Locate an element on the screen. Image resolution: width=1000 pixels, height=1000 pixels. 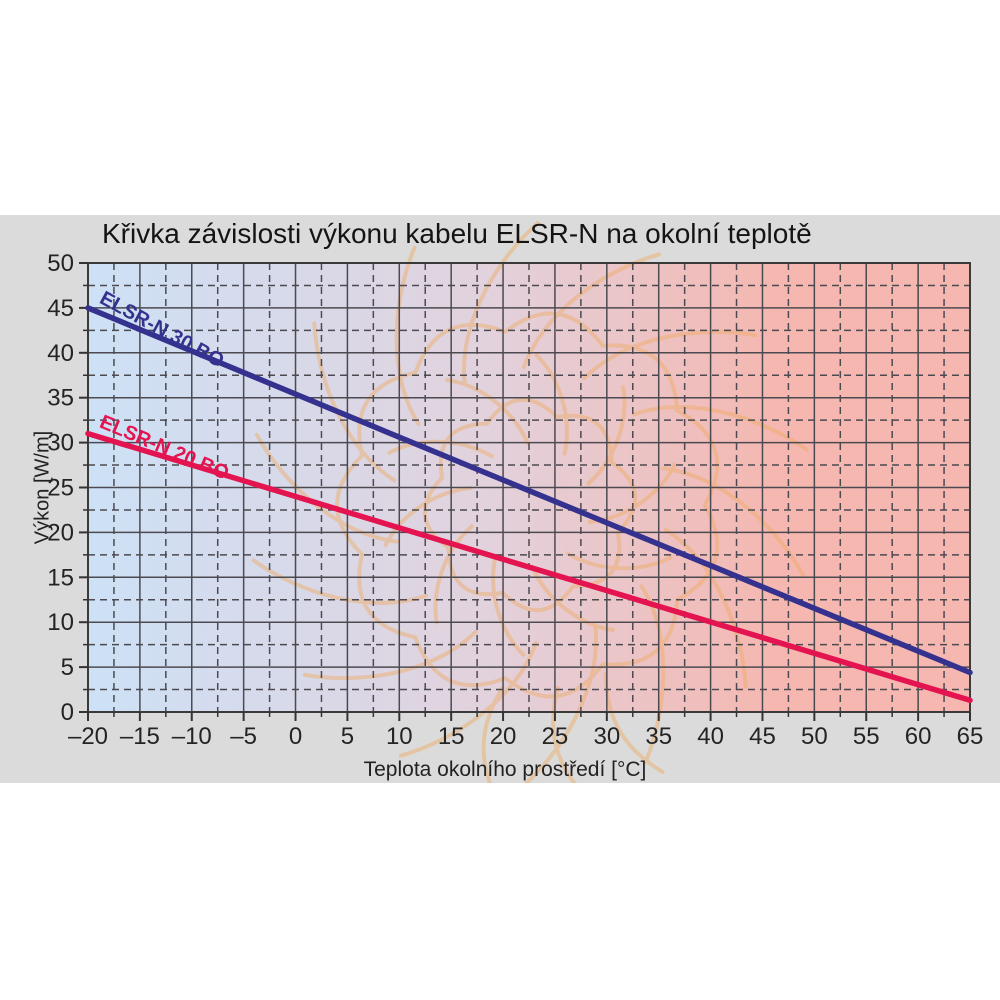
x-tick-label: 35 is located at coordinates (658, 736).